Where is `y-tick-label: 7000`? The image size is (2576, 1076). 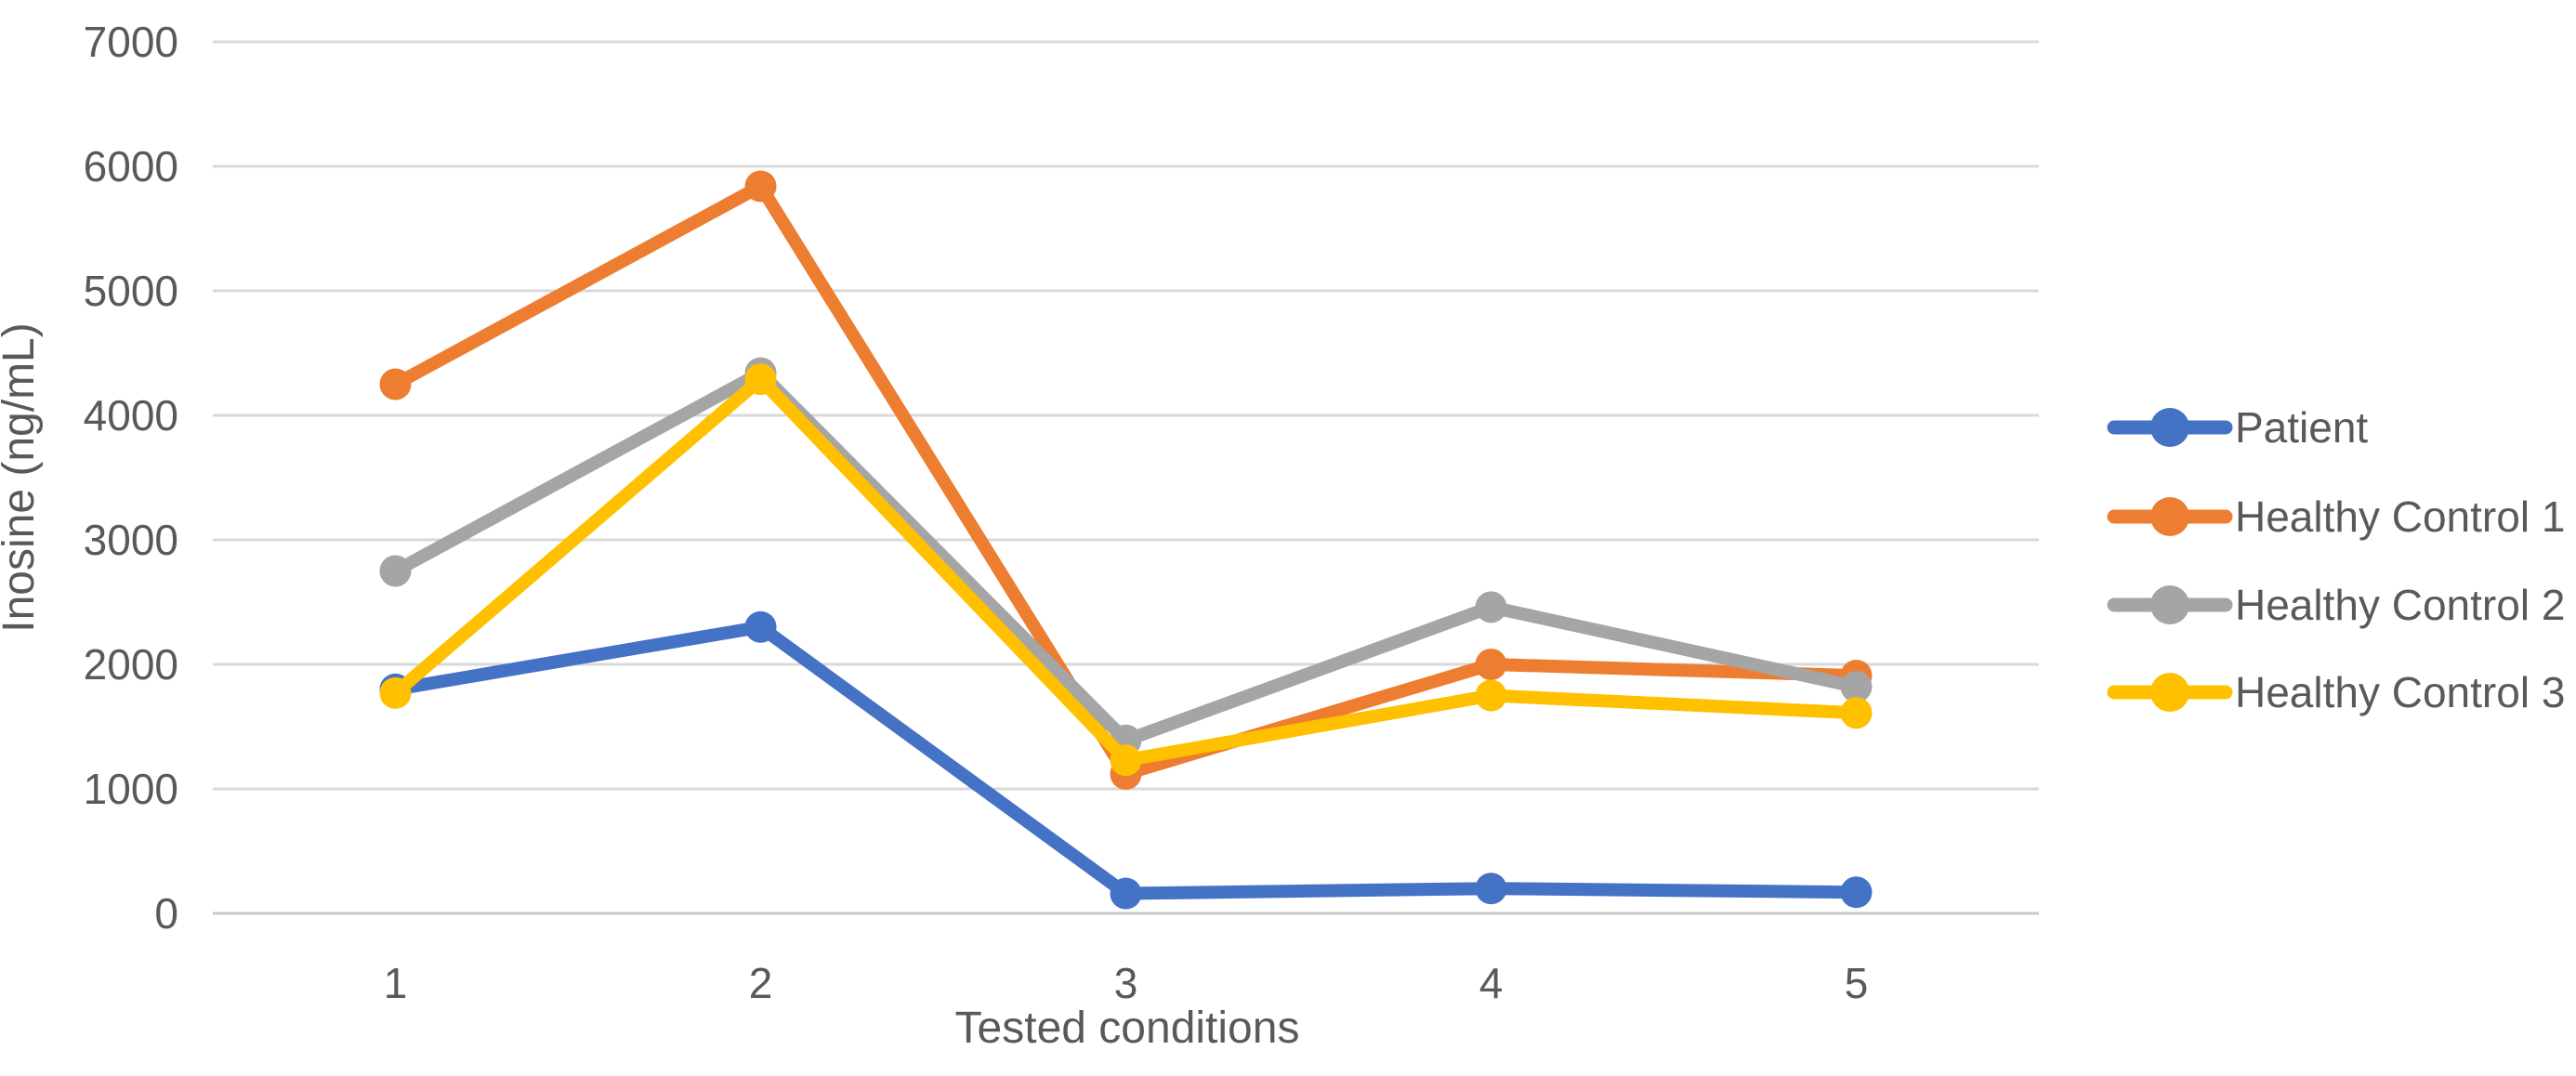
y-tick-label: 7000 is located at coordinates (131, 42).